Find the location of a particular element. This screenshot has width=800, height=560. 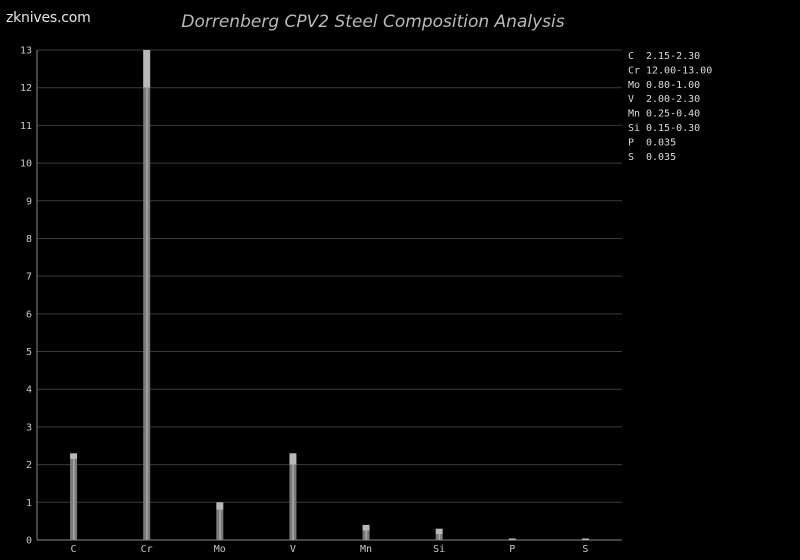

y-tick-label: 2 is located at coordinates (29, 465).